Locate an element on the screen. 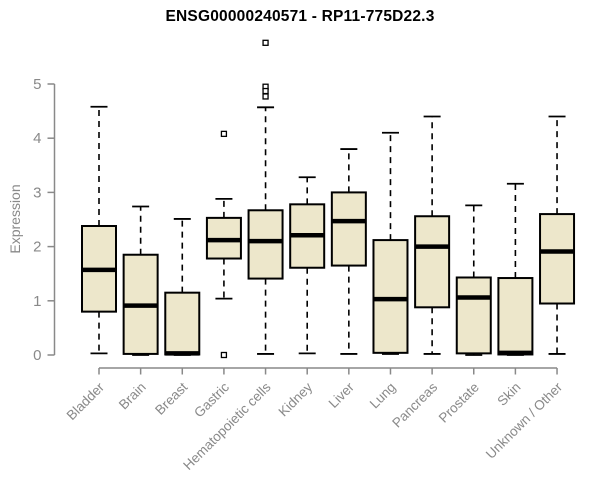 This screenshot has width=600, height=500. boxplot-bladder is located at coordinates (99, 230).